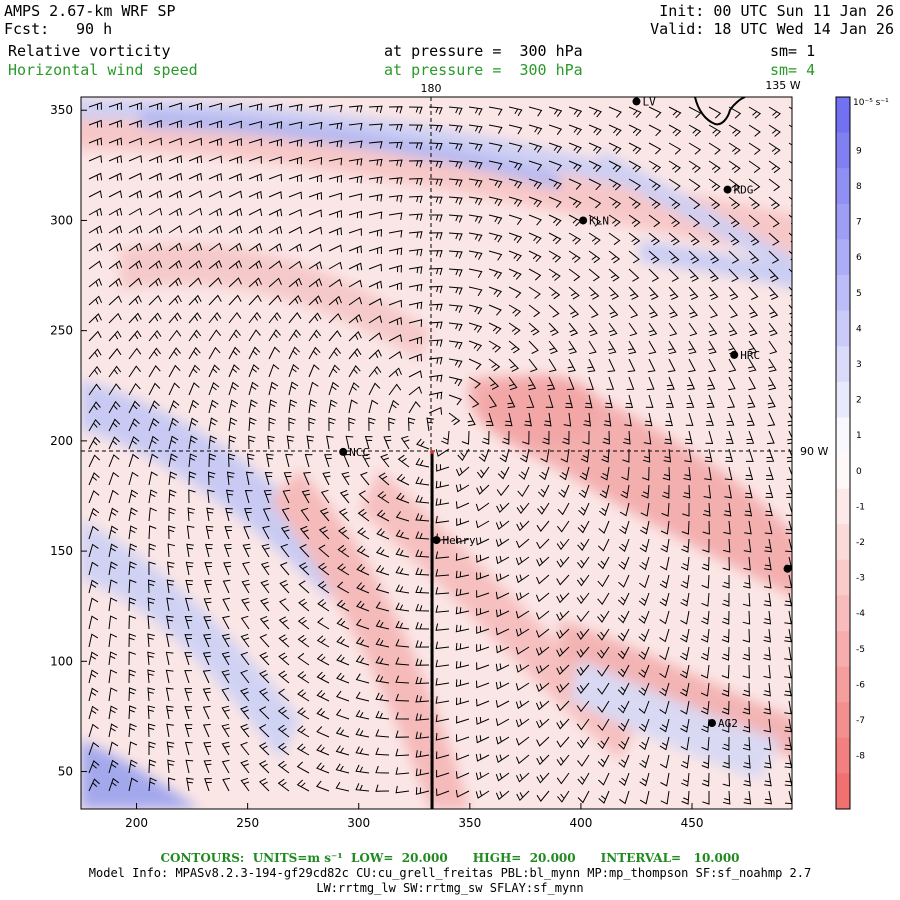  Describe the element at coordinates (776, 11) in the screenshot. I see `init-time: Init: 00 UTC Sun 11 Jan 26` at that location.